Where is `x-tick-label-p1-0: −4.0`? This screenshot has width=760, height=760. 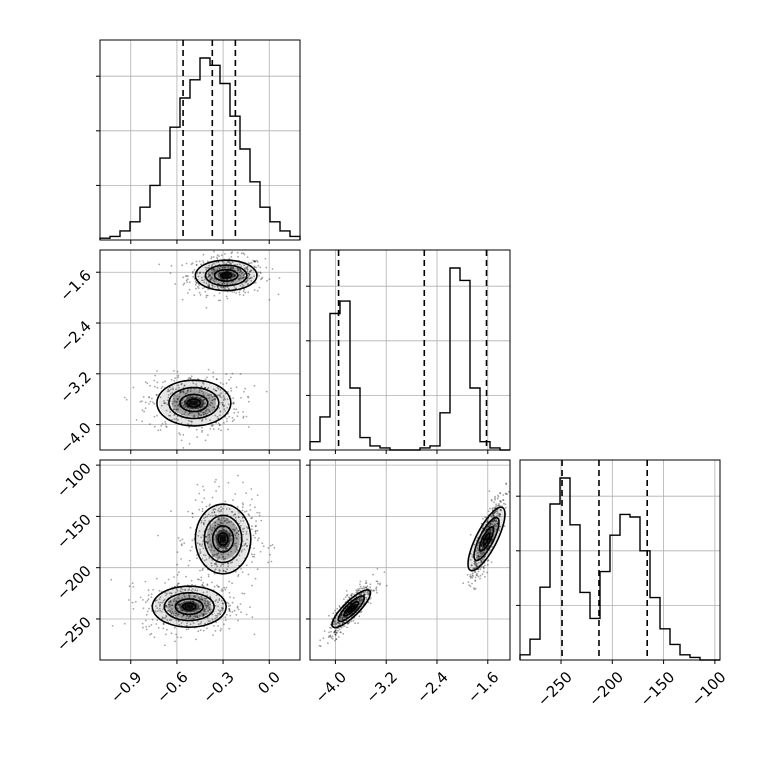 x-tick-label-p1-0: −4.0 is located at coordinates (331, 687).